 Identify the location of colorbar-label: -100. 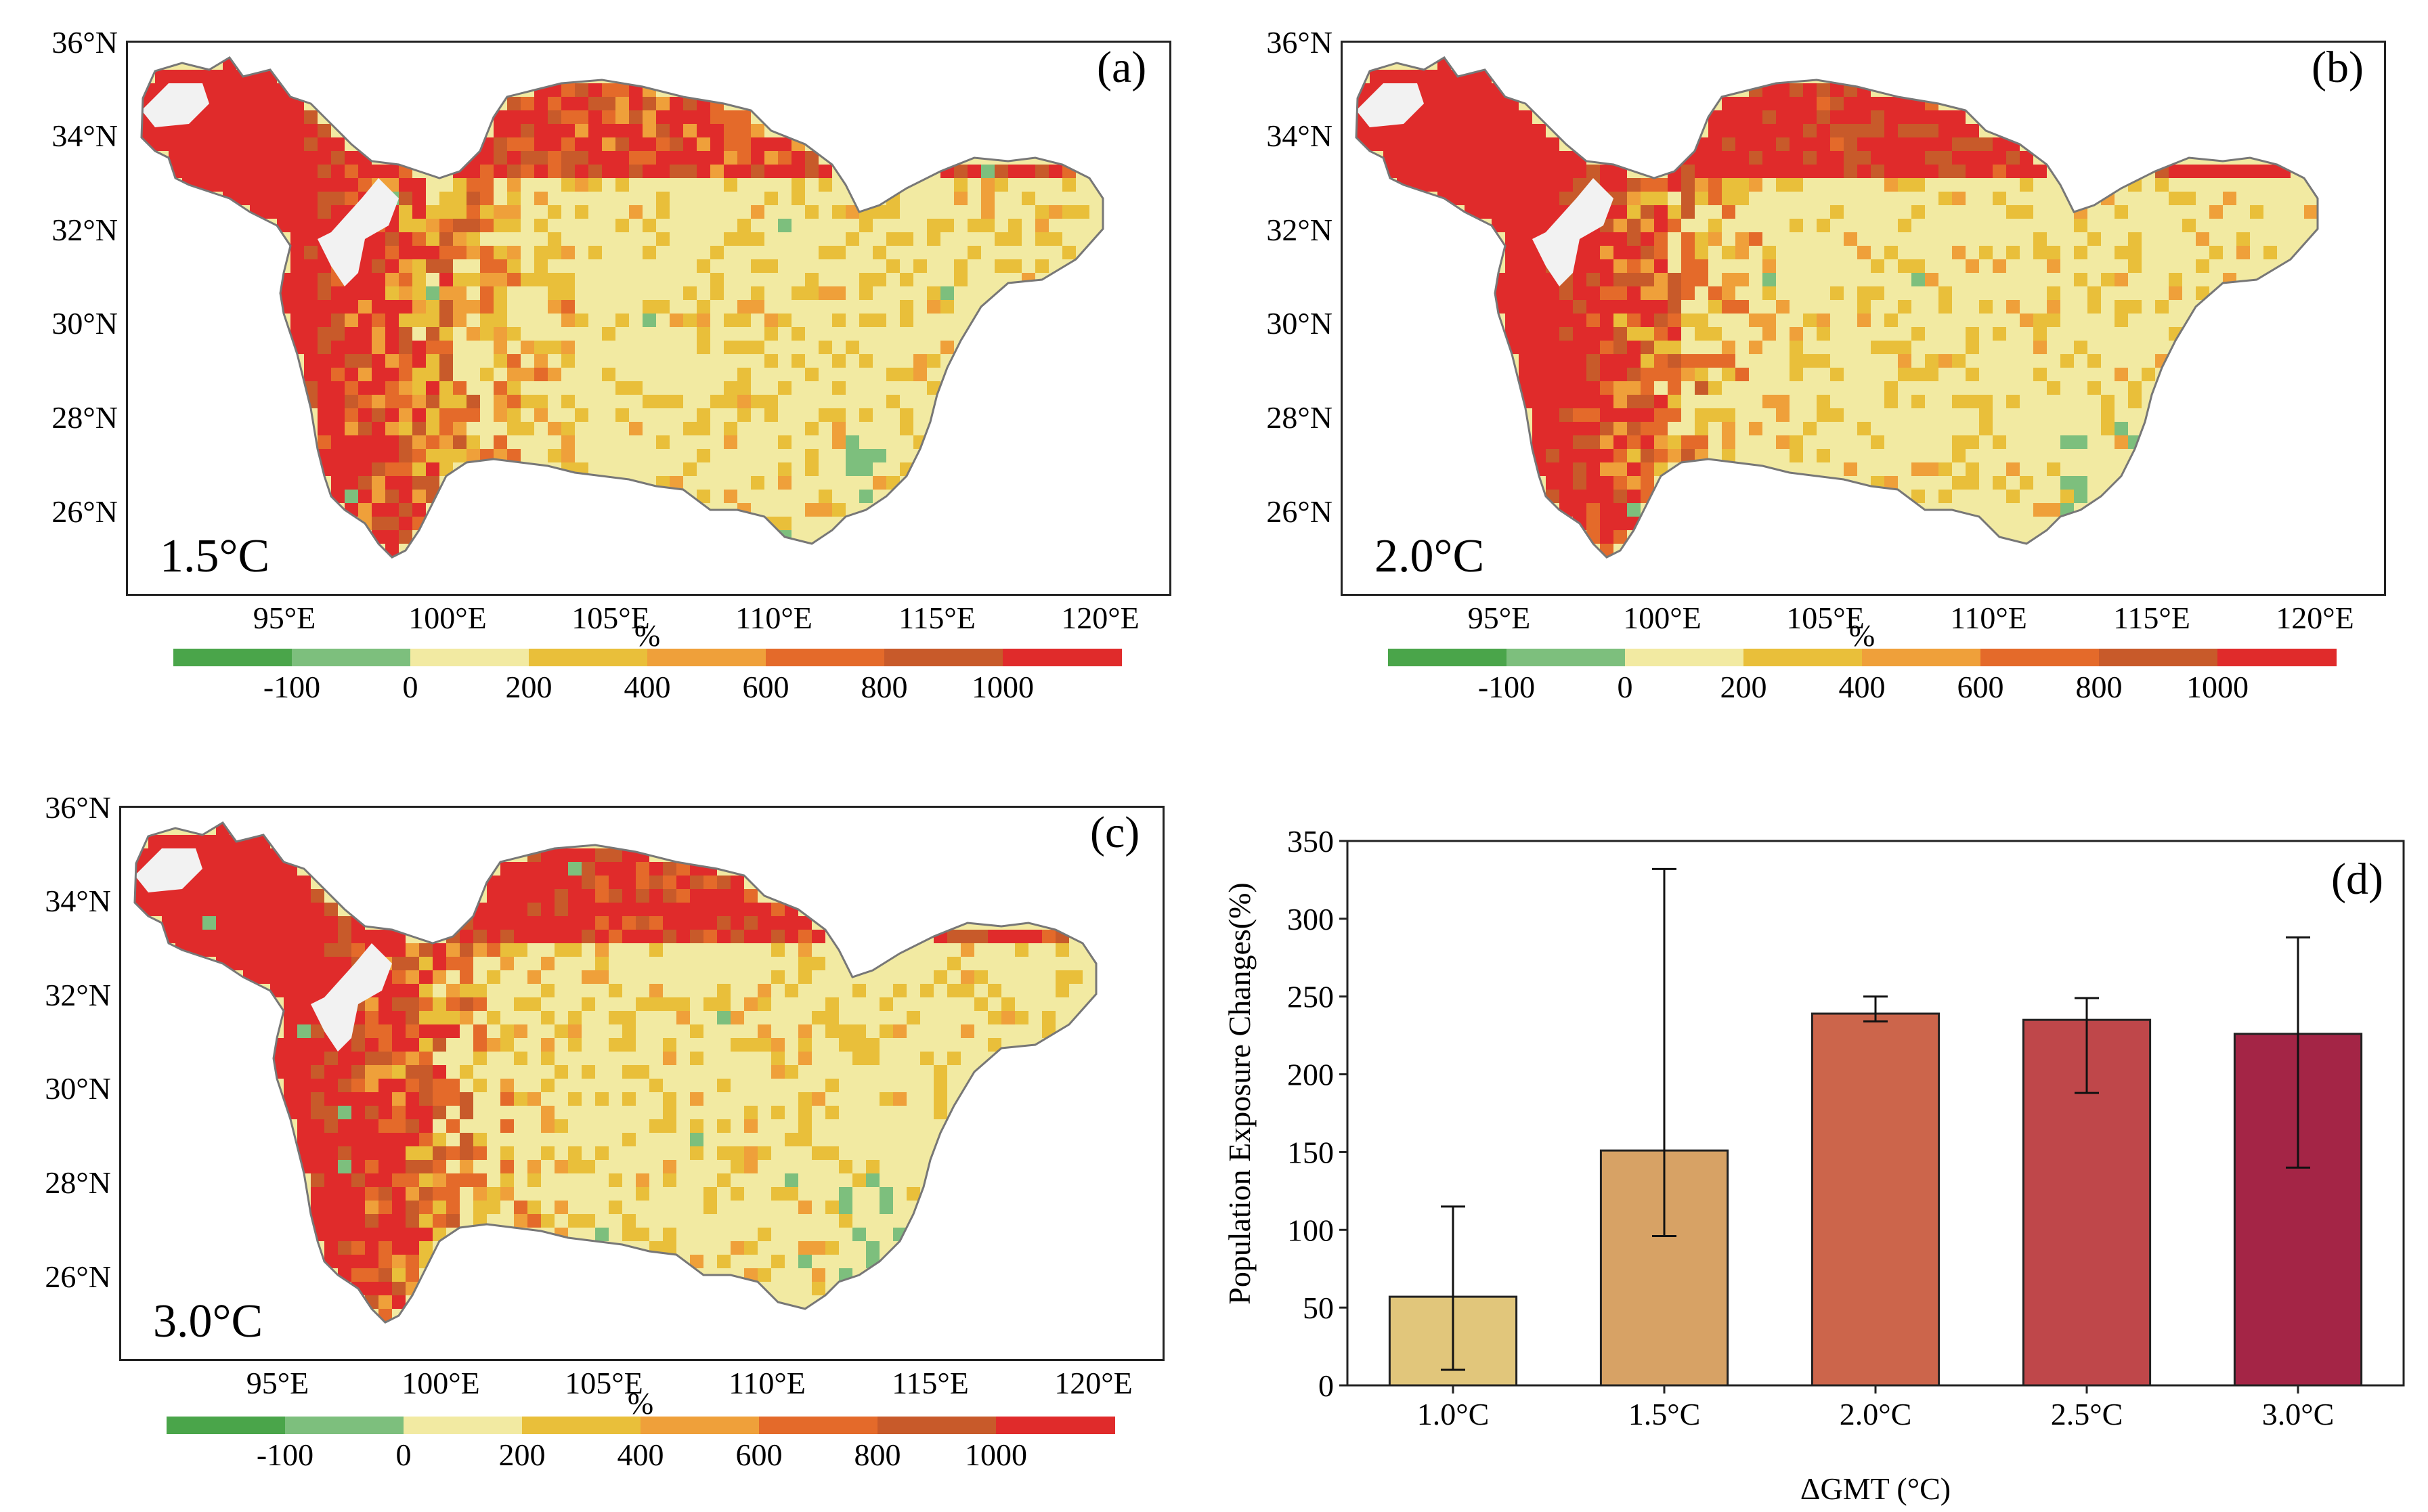
(285, 1455).